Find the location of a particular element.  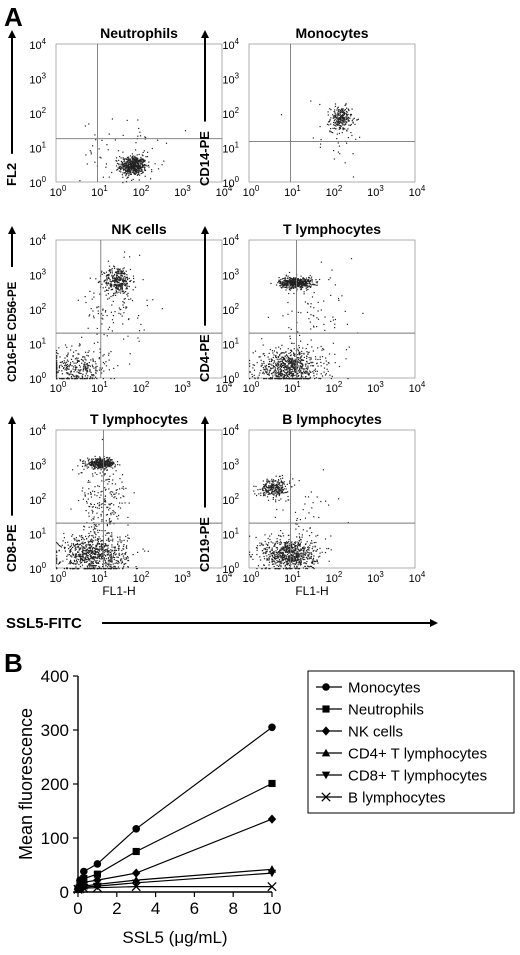

y-tick-label: 10⁴ is located at coordinates (37, 240).